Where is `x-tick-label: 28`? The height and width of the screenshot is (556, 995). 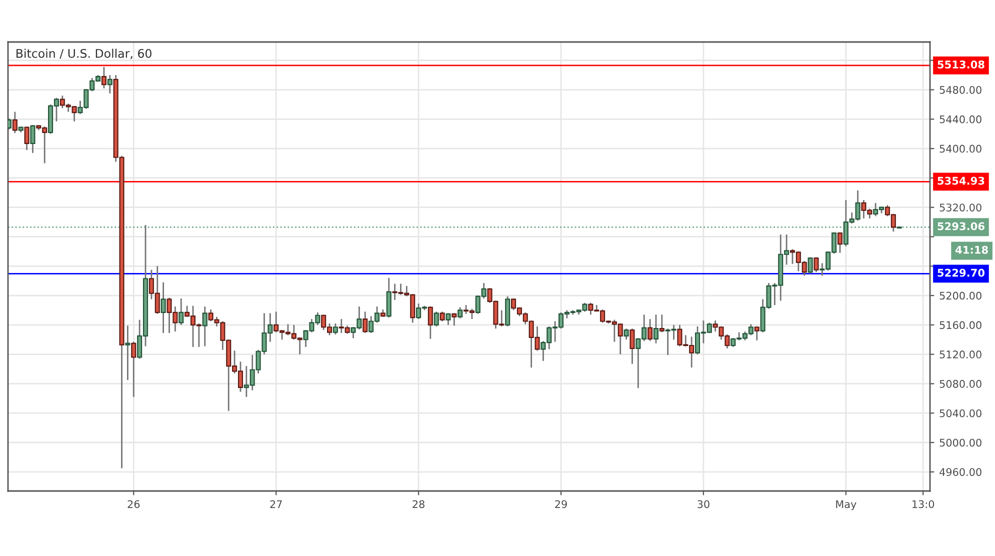 x-tick-label: 28 is located at coordinates (418, 504).